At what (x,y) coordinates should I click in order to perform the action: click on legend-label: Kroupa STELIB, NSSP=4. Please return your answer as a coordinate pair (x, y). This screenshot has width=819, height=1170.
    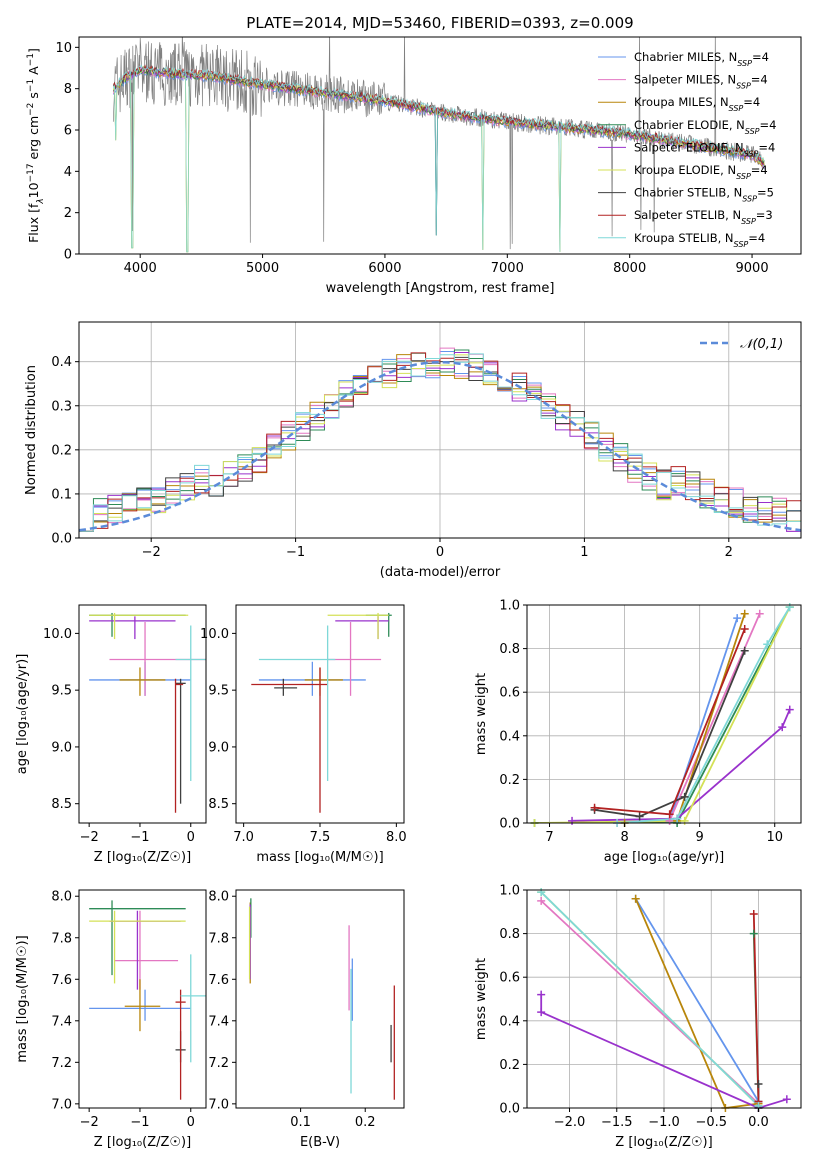
    Looking at the image, I should click on (699, 240).